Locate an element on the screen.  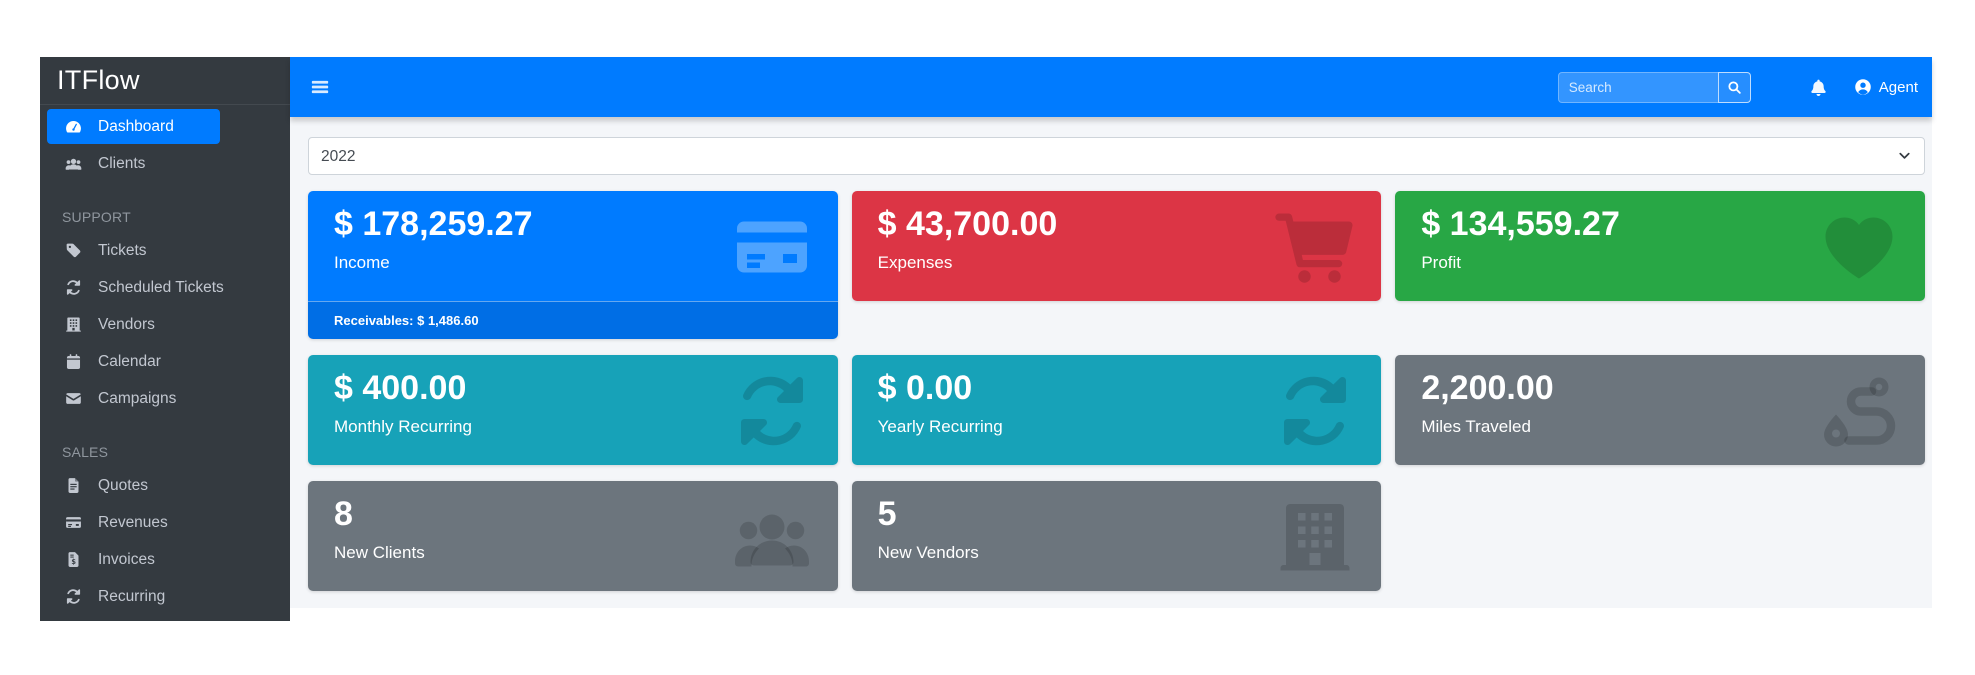
sidebar-item-dashboard: Dashboard is located at coordinates (133, 126).